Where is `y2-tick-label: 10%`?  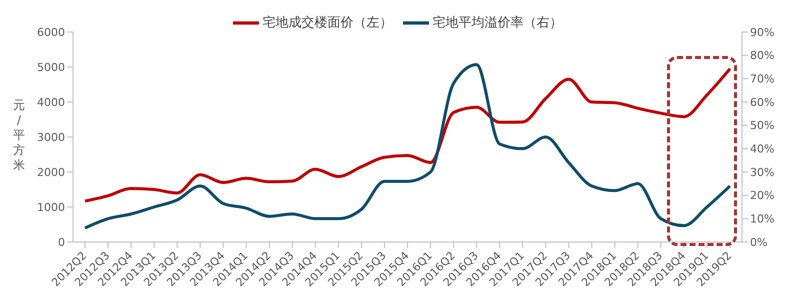
y2-tick-label: 10% is located at coordinates (762, 219).